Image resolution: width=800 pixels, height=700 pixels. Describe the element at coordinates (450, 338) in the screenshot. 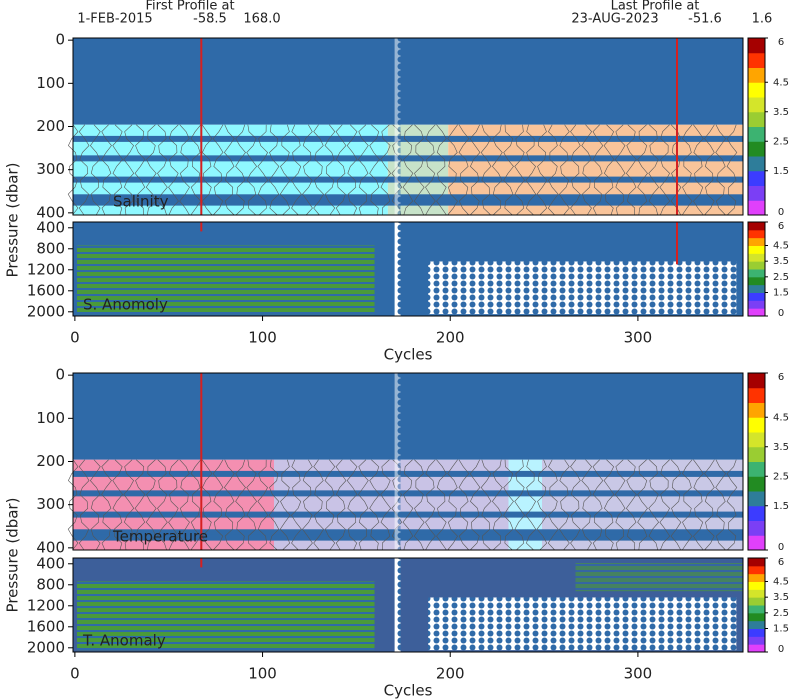

I see `x-tick-label: 200` at that location.